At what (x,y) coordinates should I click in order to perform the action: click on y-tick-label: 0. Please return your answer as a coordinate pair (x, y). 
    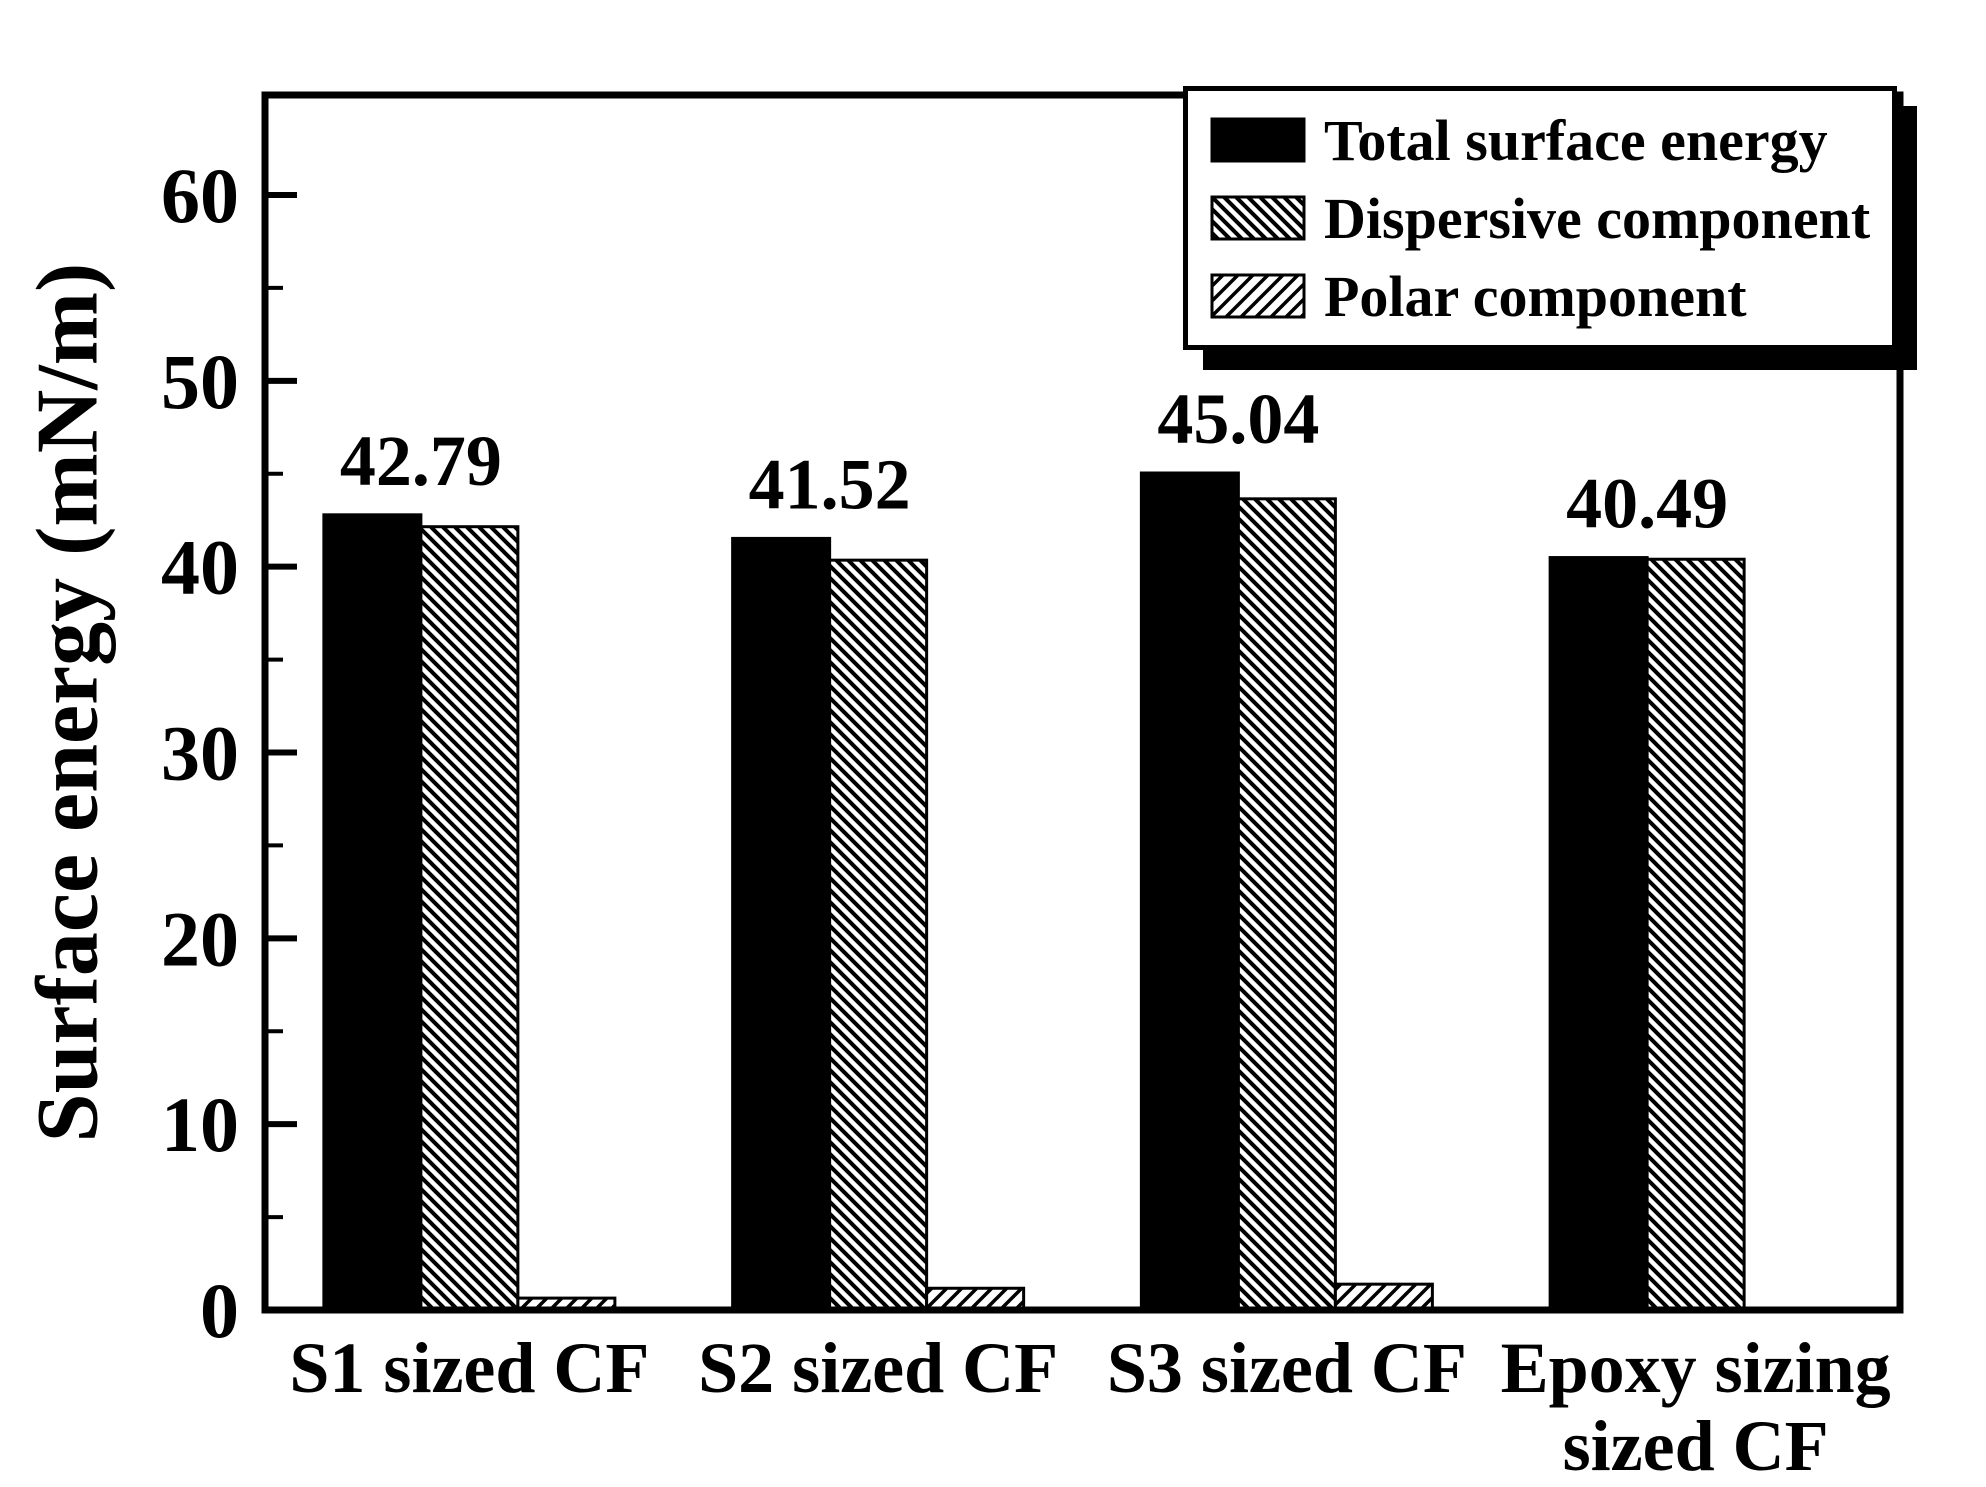
    Looking at the image, I should click on (219, 1310).